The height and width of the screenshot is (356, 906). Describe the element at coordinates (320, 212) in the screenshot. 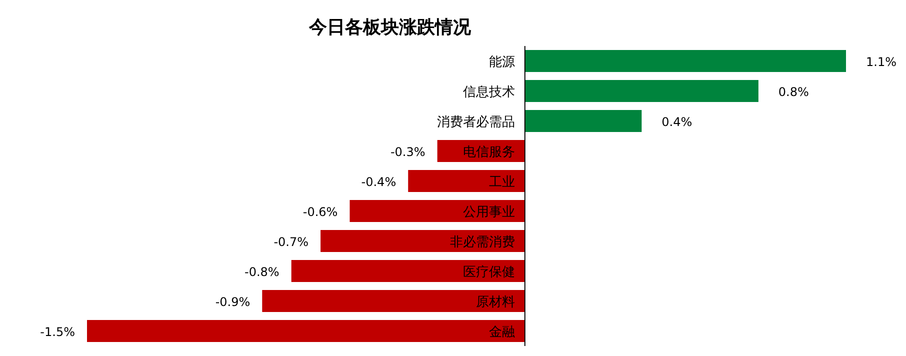

I see `data-label: -0.6%` at that location.